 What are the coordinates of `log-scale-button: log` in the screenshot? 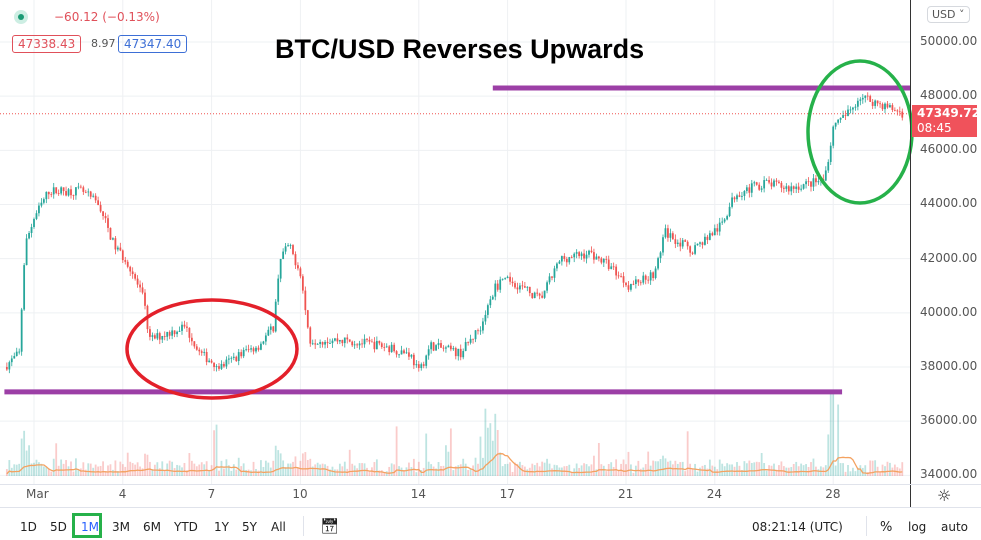 It's located at (917, 527).